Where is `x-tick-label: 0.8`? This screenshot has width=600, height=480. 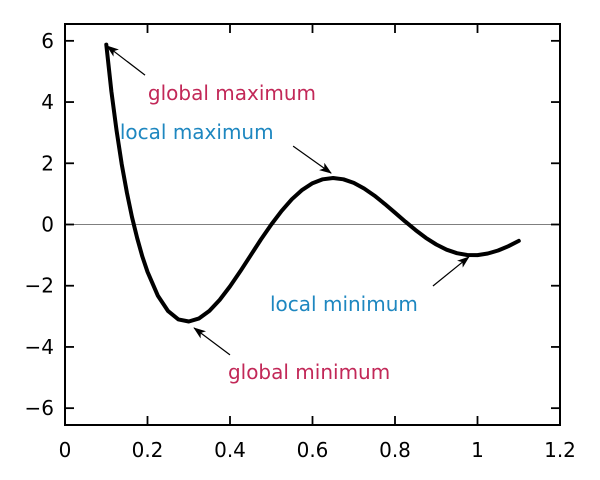 x-tick-label: 0.8 is located at coordinates (395, 450).